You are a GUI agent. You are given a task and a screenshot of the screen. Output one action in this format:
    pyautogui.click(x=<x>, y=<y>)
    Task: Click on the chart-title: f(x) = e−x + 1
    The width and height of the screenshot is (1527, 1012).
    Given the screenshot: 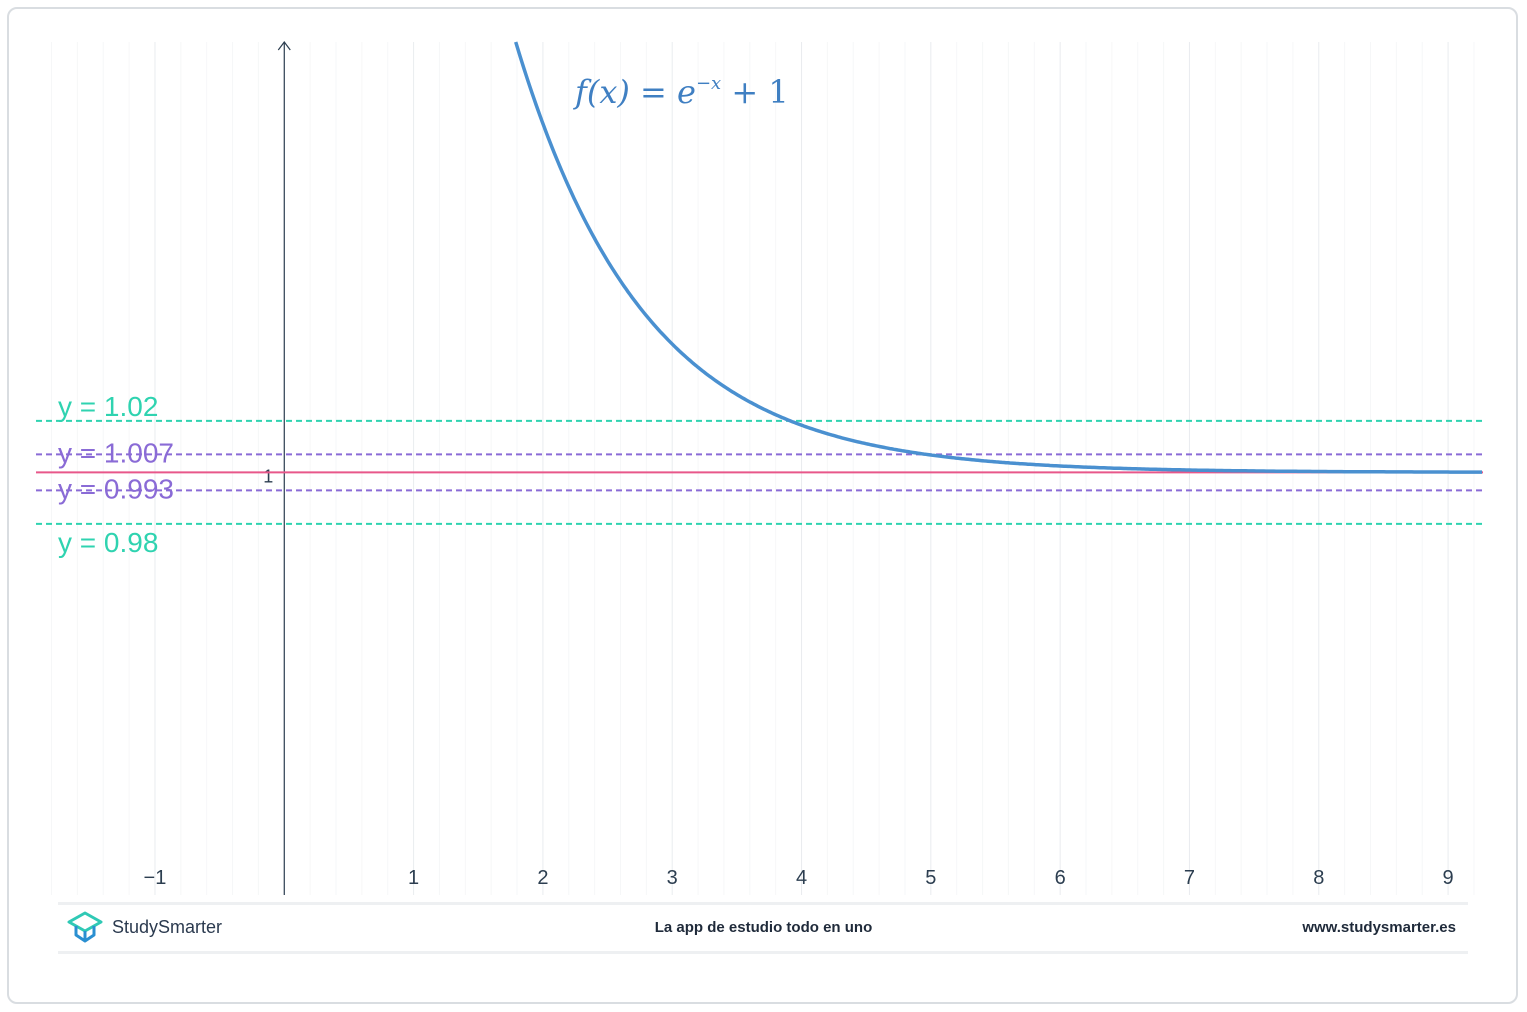 What is the action you would take?
    pyautogui.click(x=681, y=92)
    